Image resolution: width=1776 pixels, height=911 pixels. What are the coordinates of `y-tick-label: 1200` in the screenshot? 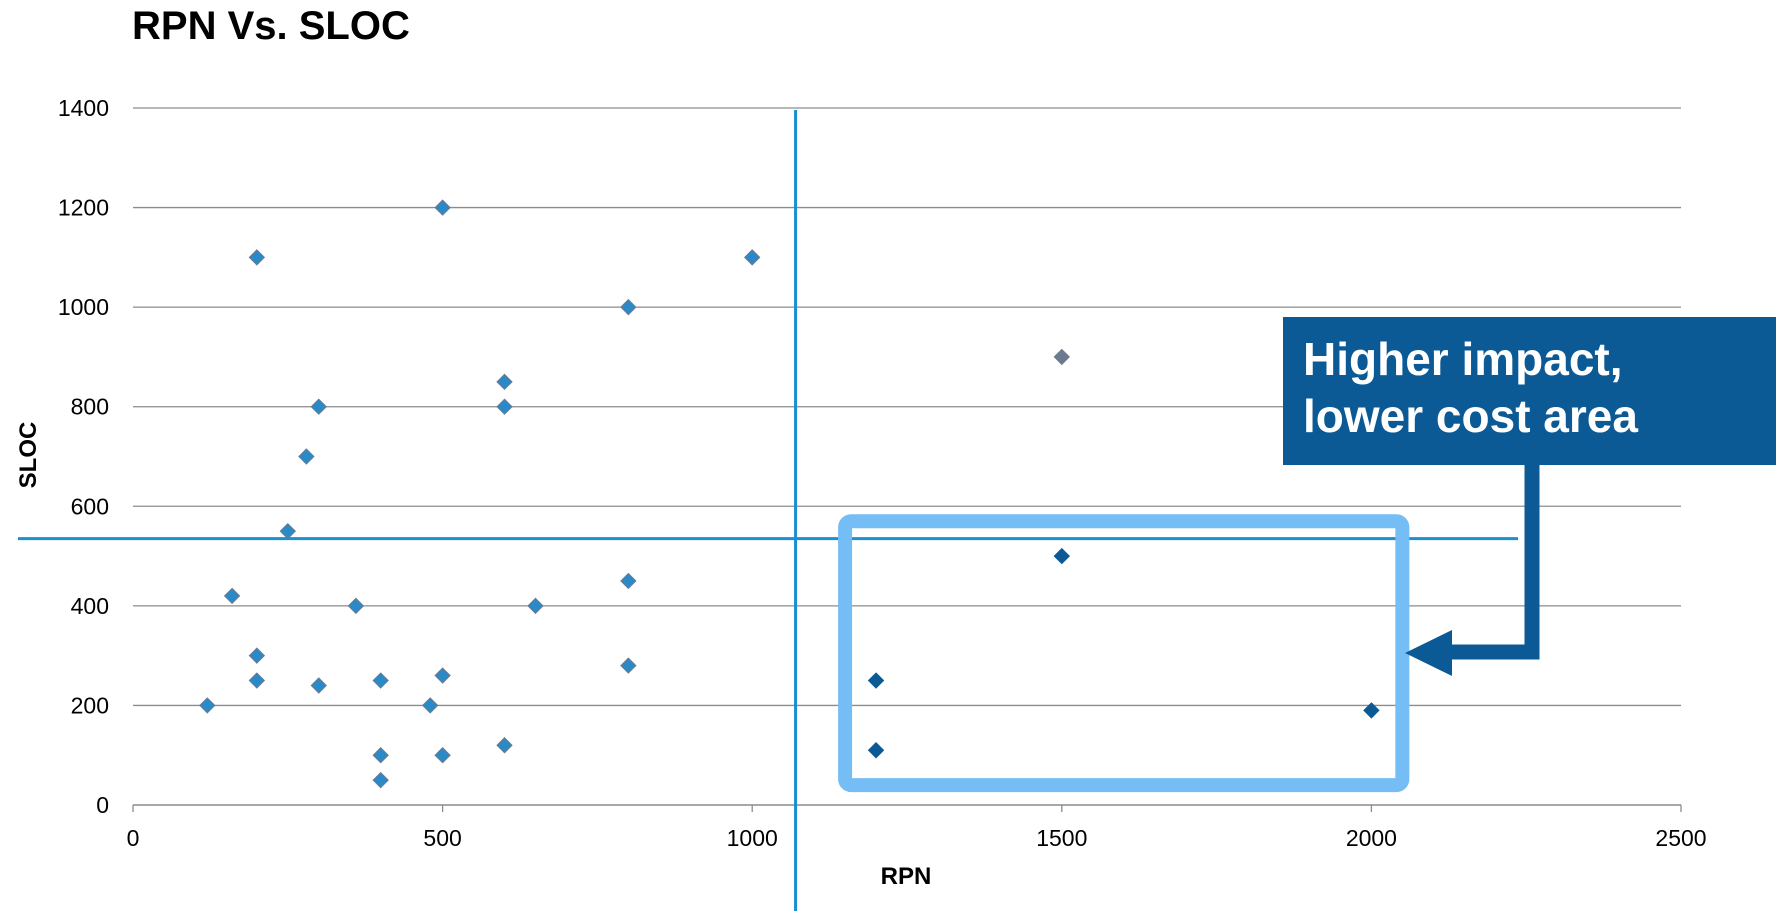 It's located at (83, 208).